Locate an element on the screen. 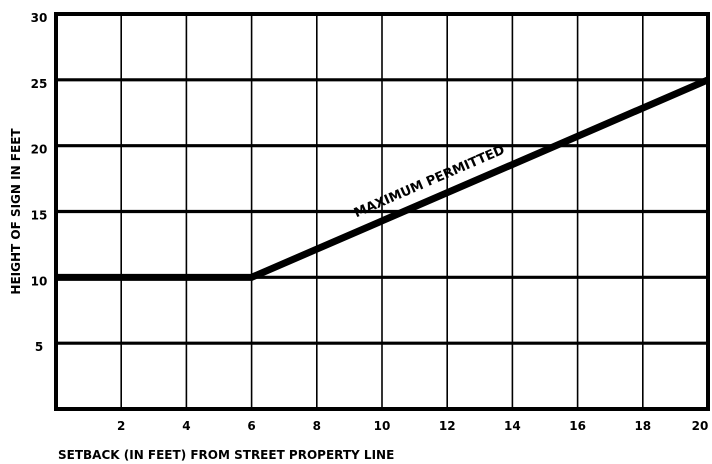 This screenshot has height=464, width=712. x-tick-label: 4 is located at coordinates (186, 426).